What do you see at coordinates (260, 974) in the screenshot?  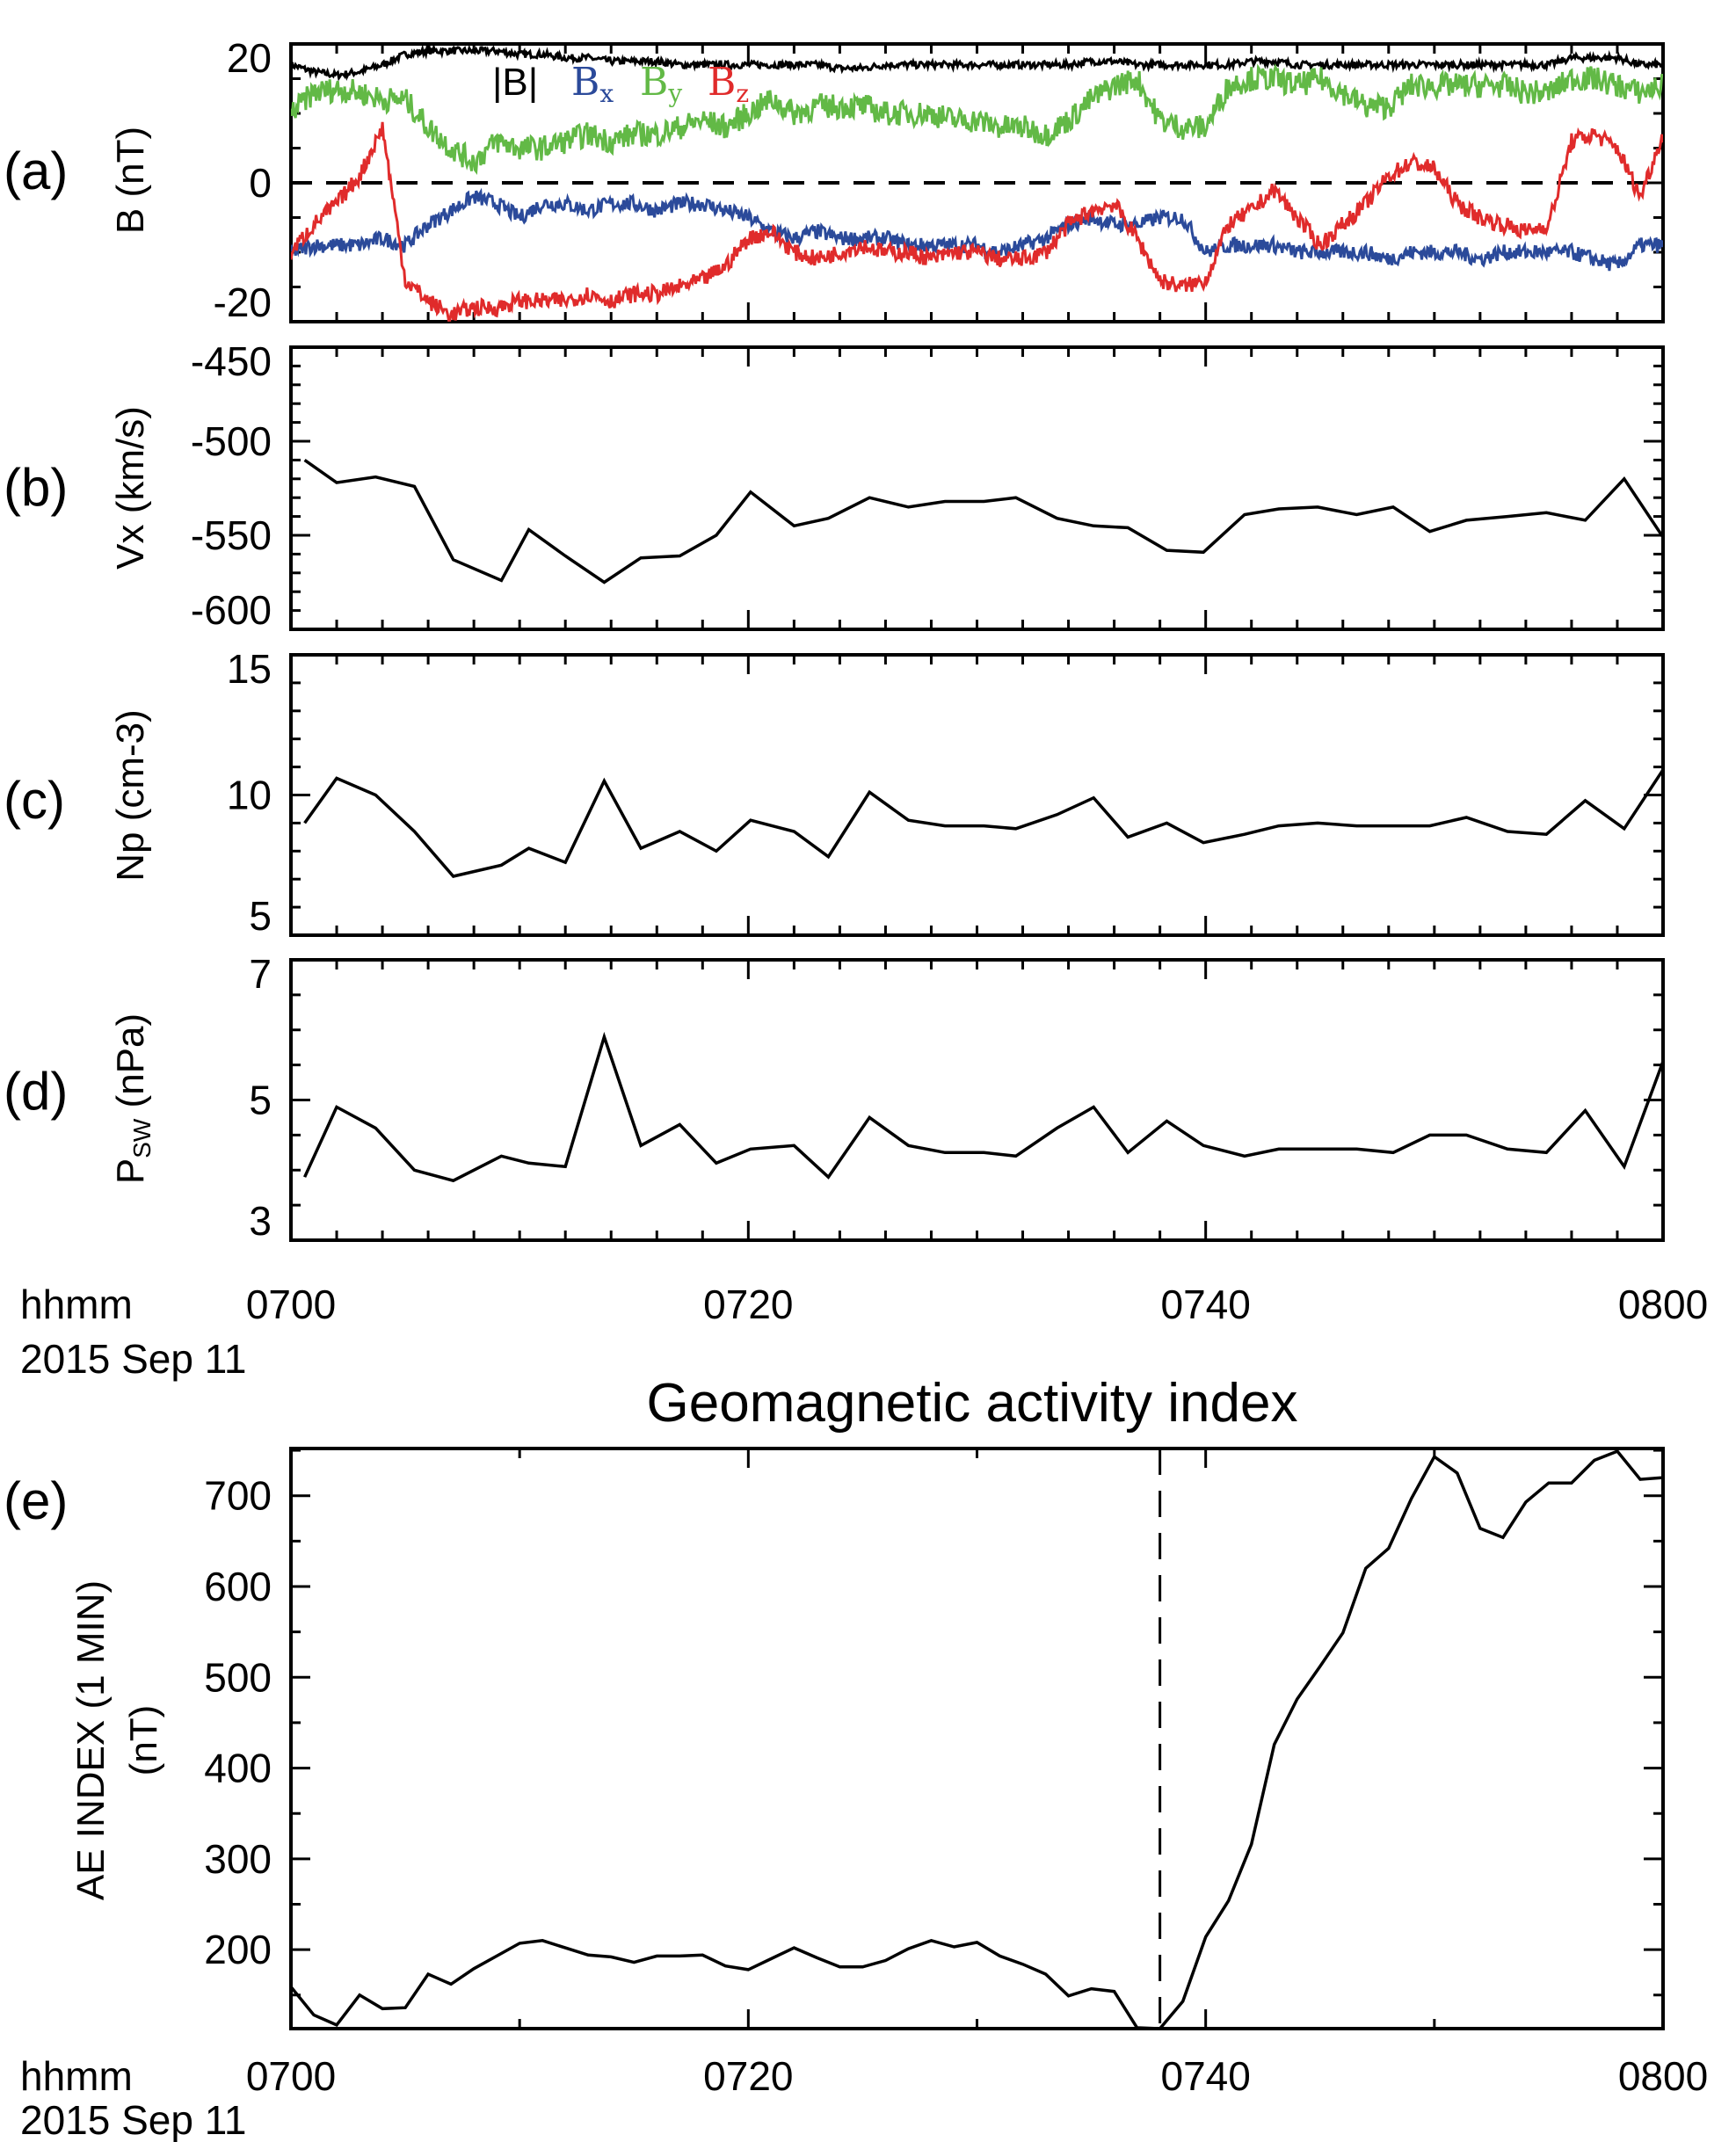 I see `y-tick-label-d: 7` at bounding box center [260, 974].